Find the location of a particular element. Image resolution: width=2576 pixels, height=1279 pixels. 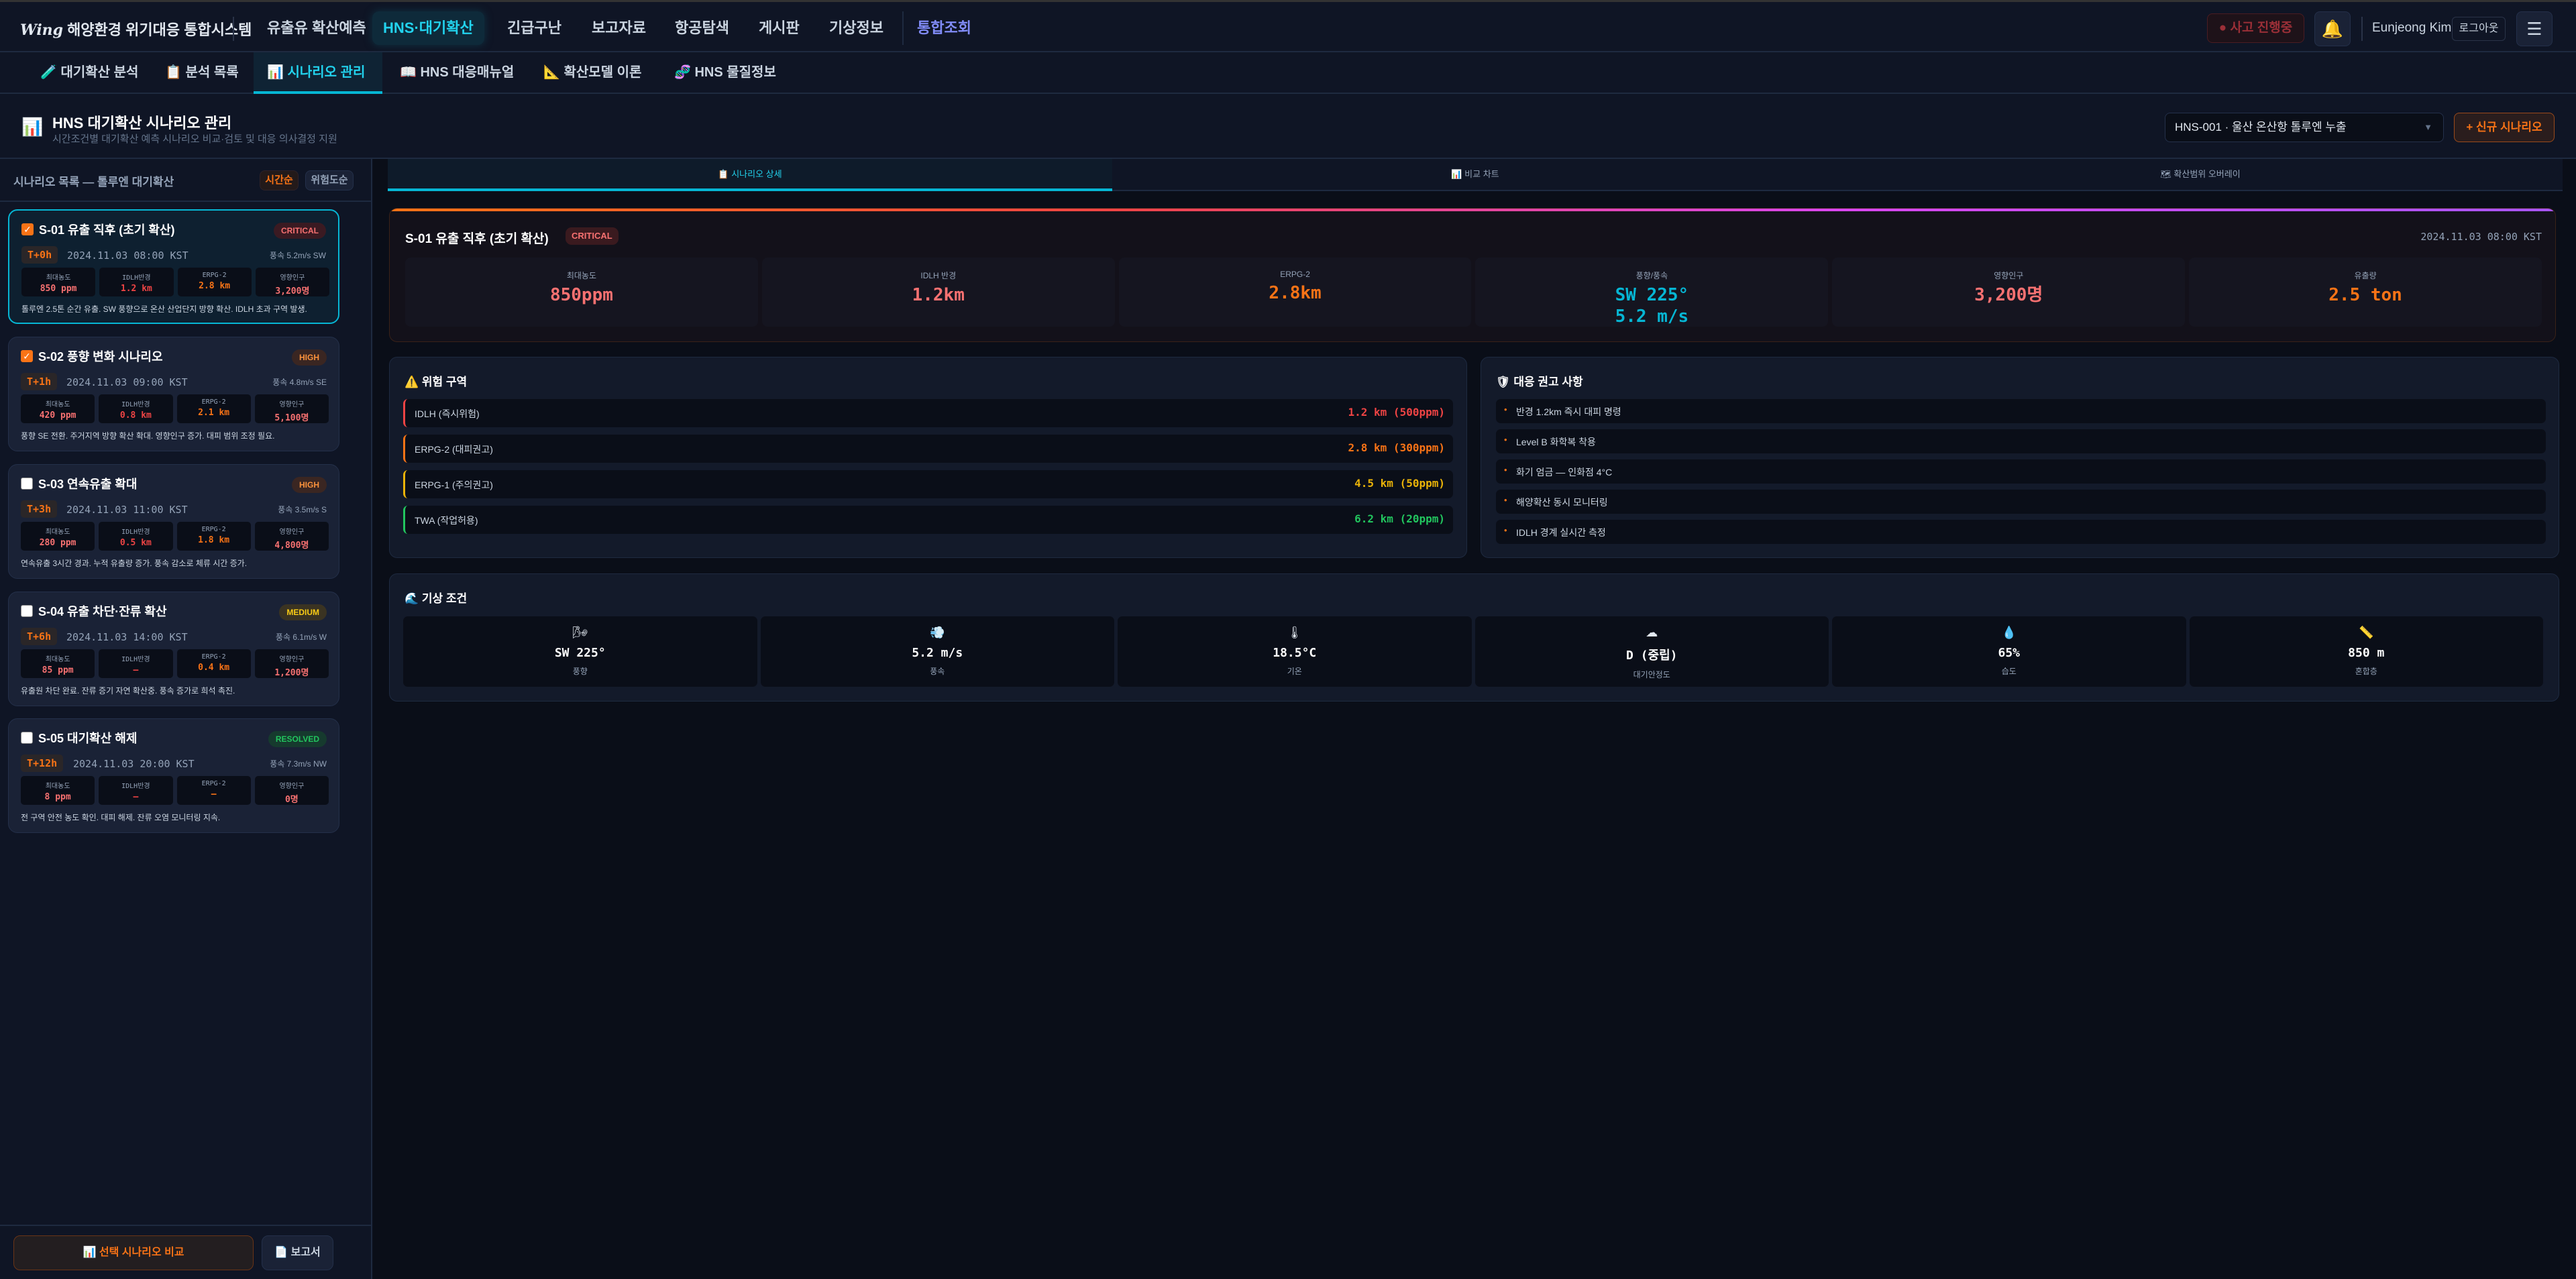

nav-rescue: 긴급구난 is located at coordinates (534, 27).